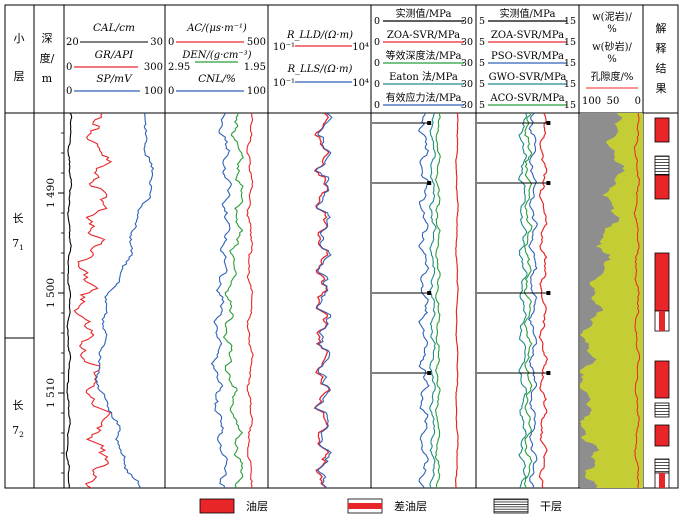  Describe the element at coordinates (377, 42) in the screenshot. I see `track4-min-2: 0` at that location.